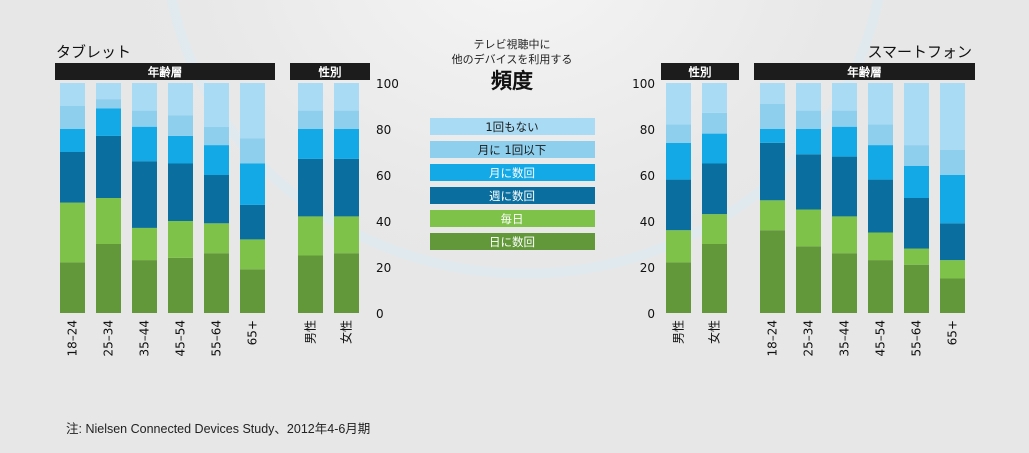 The image size is (1029, 453). I want to click on legend-label: 毎日, so click(512, 219).